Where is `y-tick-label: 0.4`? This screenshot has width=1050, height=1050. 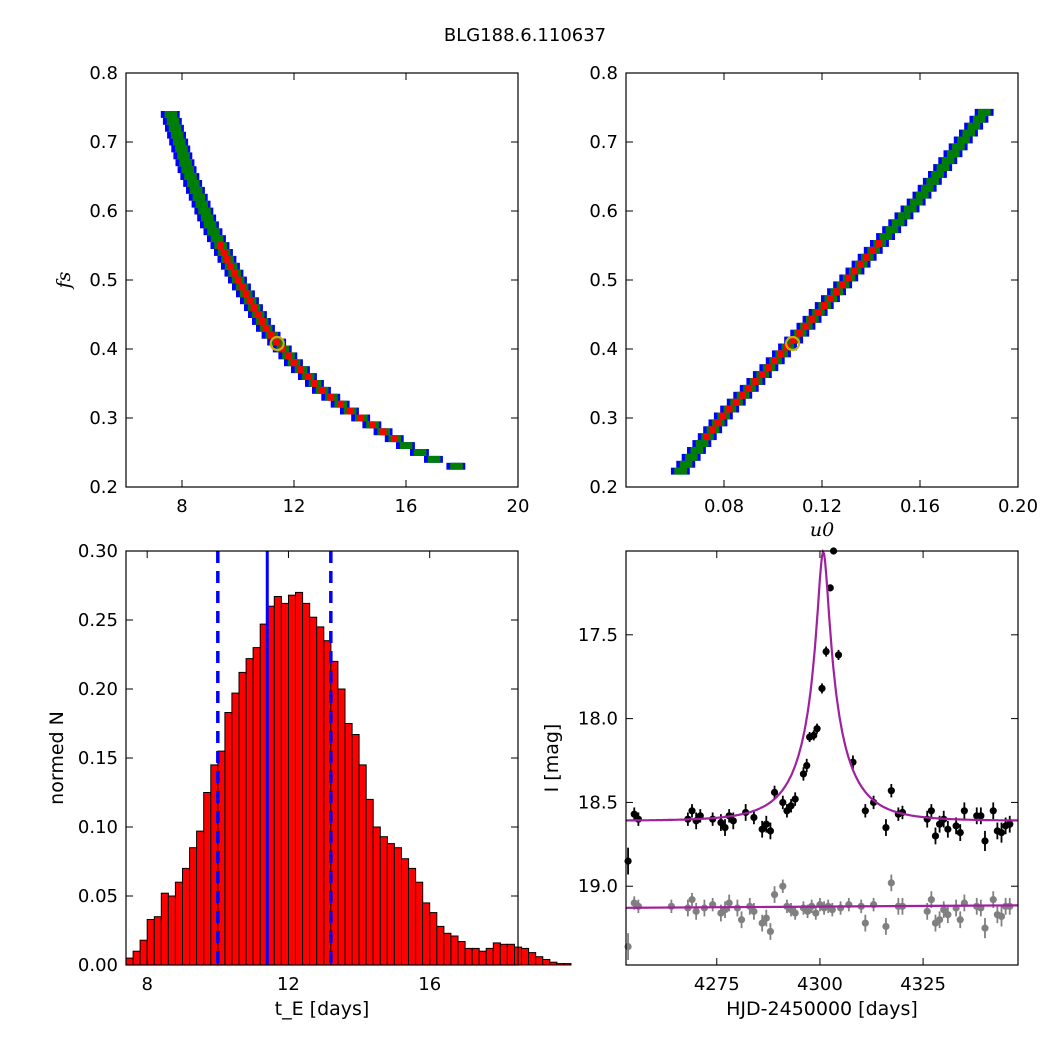
y-tick-label: 0.4 is located at coordinates (103, 349).